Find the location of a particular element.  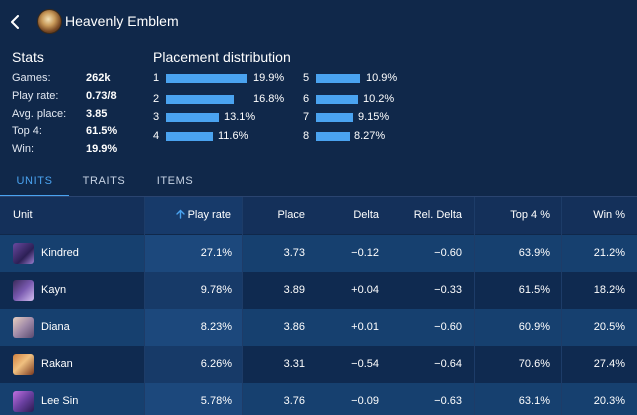

rel-delta-cell: −0.64 is located at coordinates (448, 364).